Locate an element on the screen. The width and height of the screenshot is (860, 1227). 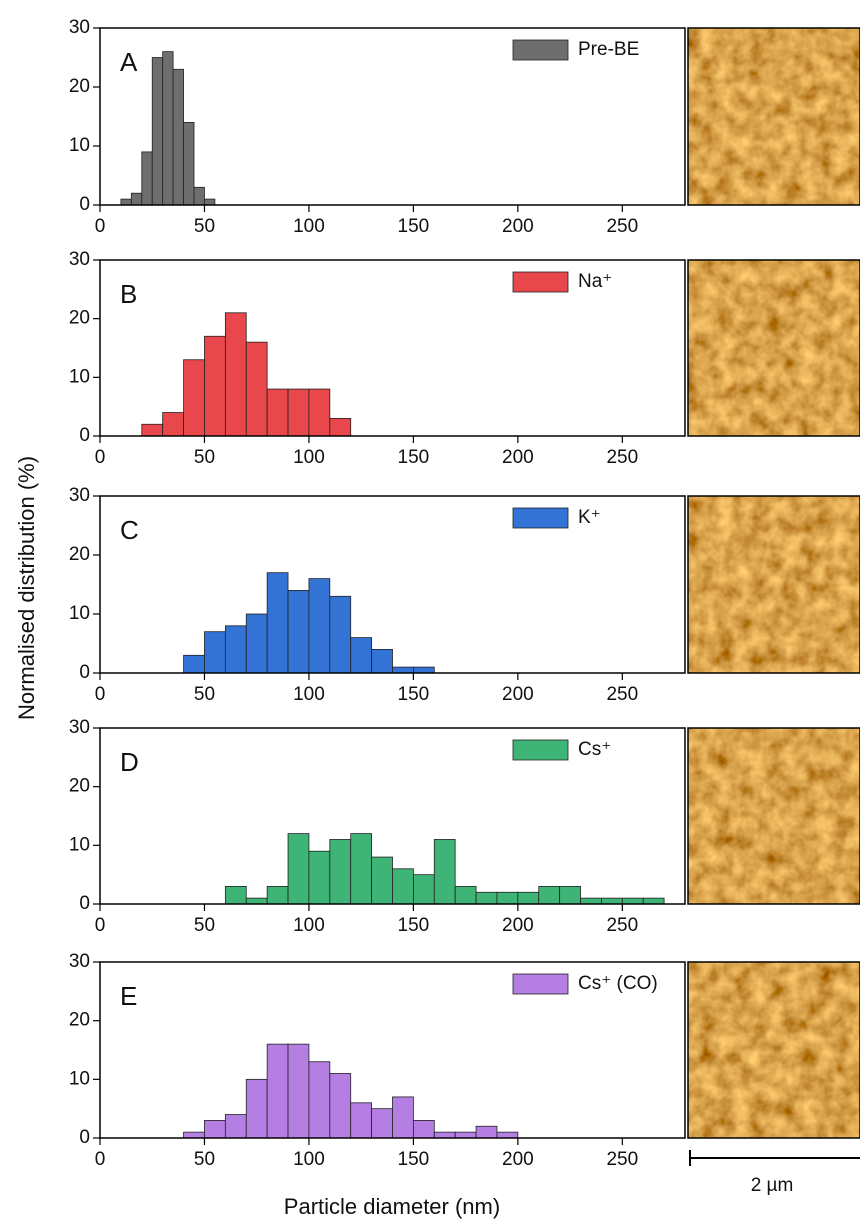
panel-label: D is located at coordinates (129, 762).